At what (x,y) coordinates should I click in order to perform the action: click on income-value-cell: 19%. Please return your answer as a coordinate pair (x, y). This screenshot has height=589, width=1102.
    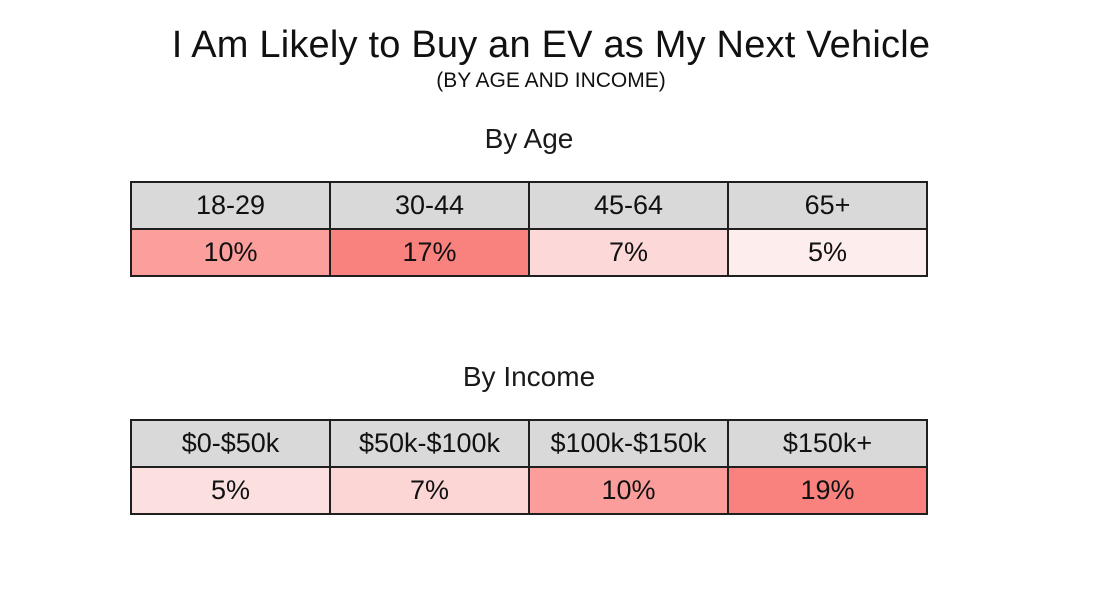
    Looking at the image, I should click on (827, 490).